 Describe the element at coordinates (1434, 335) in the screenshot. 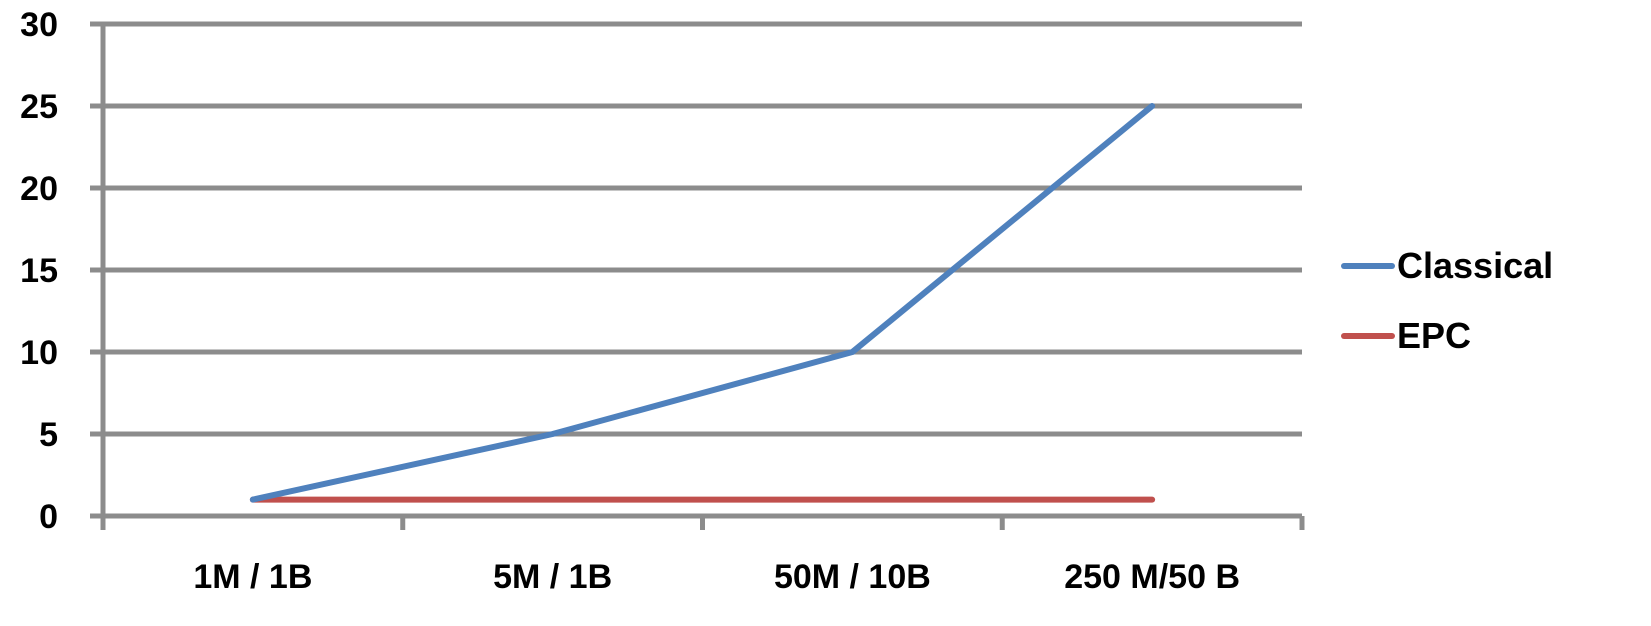

I see `legend-label-epc: EPC` at that location.